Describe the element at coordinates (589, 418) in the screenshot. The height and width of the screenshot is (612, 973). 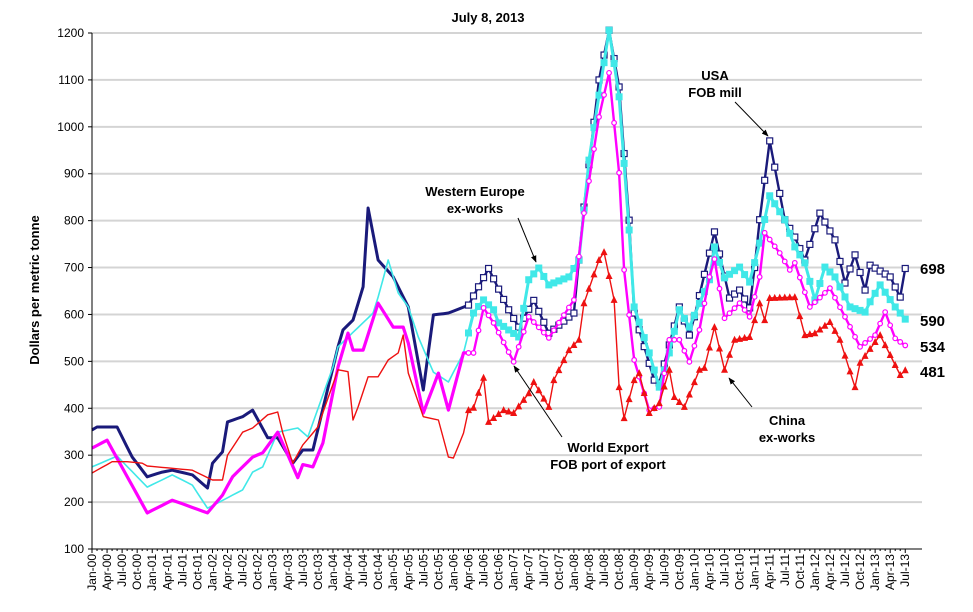
I see `annotation-world-export: World Export FOB port of export` at that location.